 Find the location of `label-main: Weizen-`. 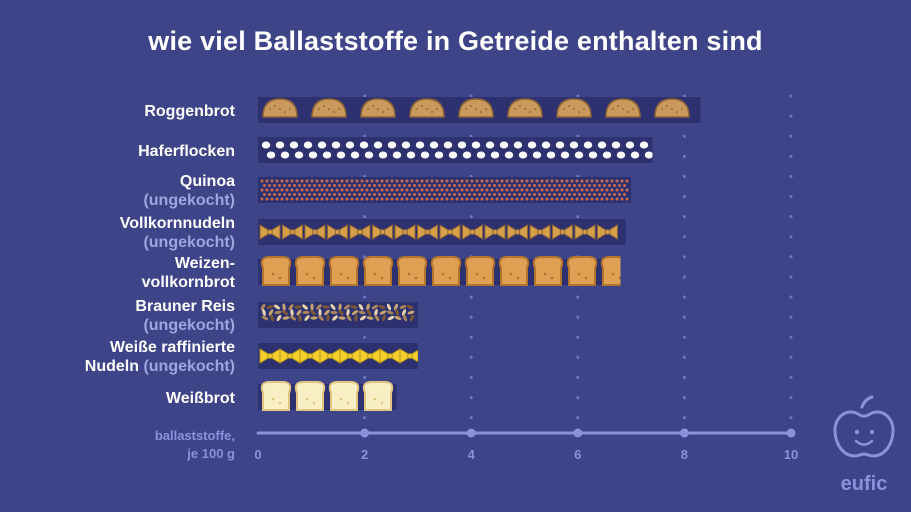

label-main: Weizen- is located at coordinates (205, 263).